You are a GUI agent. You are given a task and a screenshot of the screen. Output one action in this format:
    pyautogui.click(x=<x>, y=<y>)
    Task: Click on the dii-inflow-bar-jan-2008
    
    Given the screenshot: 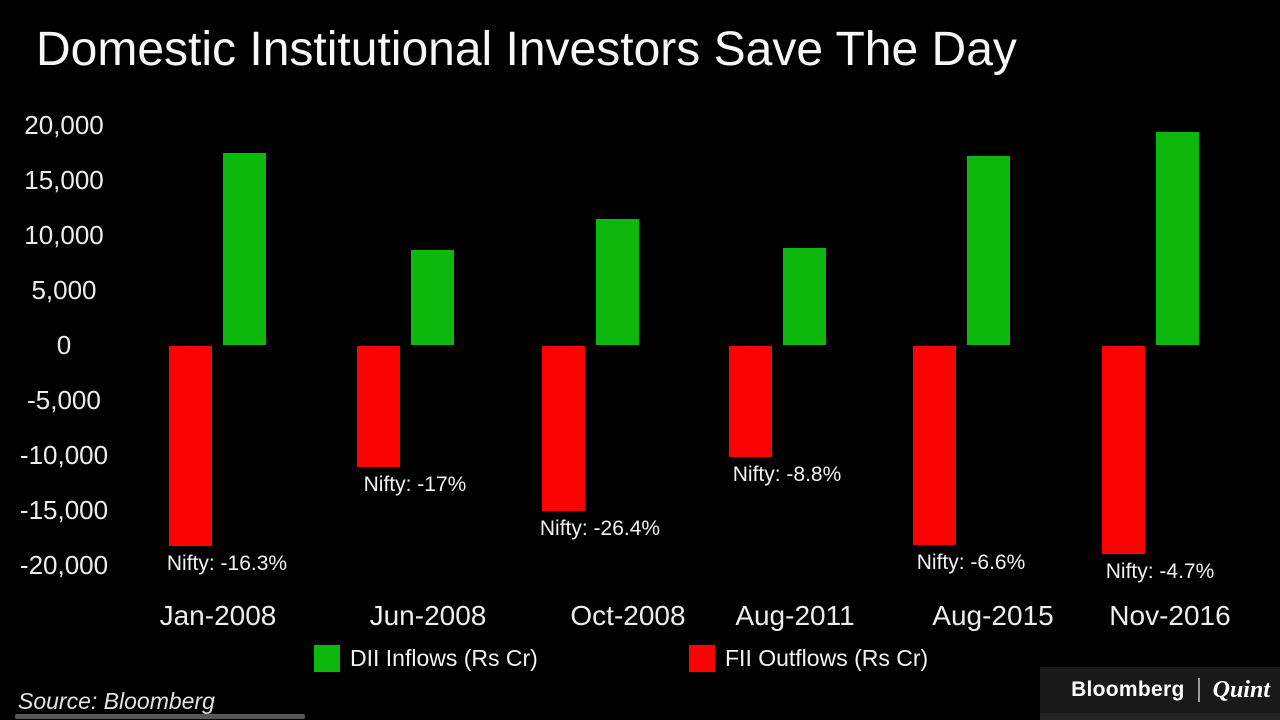 What is the action you would take?
    pyautogui.click(x=244, y=248)
    